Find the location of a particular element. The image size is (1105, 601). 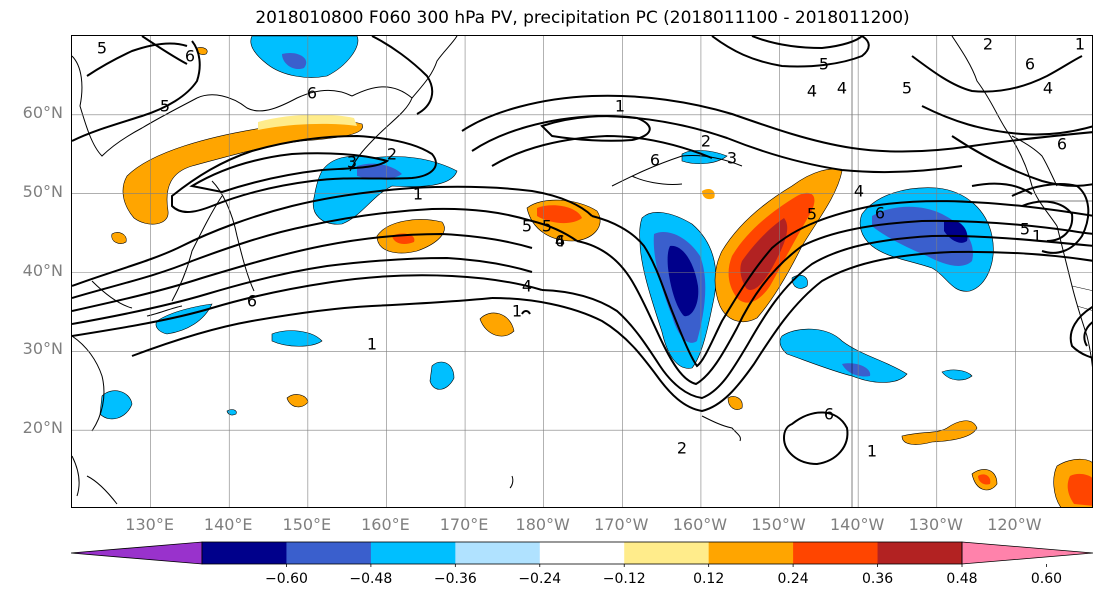

latitude-label: 30°N is located at coordinates (42, 349).